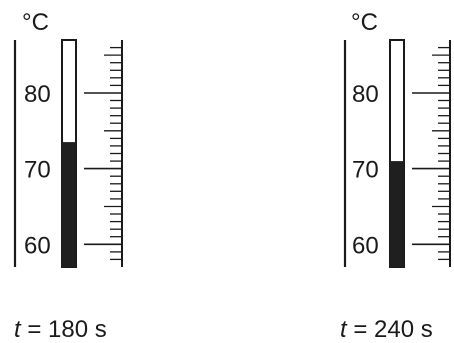  What do you see at coordinates (365, 170) in the screenshot?
I see `scale-label-2-70: 70` at bounding box center [365, 170].